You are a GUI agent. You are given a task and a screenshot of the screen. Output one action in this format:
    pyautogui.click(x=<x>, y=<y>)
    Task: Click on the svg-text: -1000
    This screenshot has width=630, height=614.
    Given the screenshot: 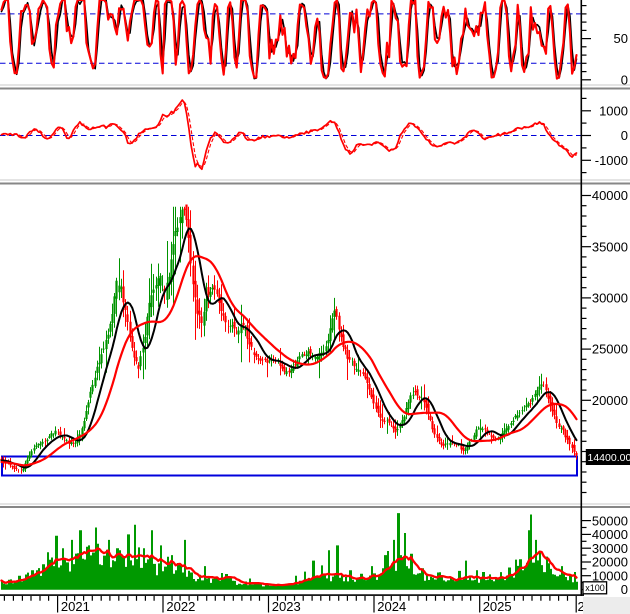 What is the action you would take?
    pyautogui.click(x=611, y=160)
    